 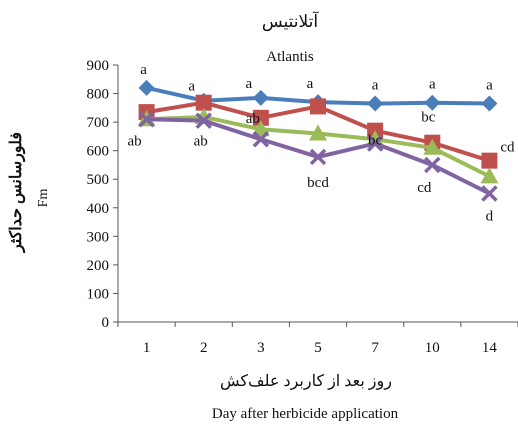 What do you see at coordinates (106, 323) in the screenshot?
I see `y-tick-label: 0` at bounding box center [106, 323].